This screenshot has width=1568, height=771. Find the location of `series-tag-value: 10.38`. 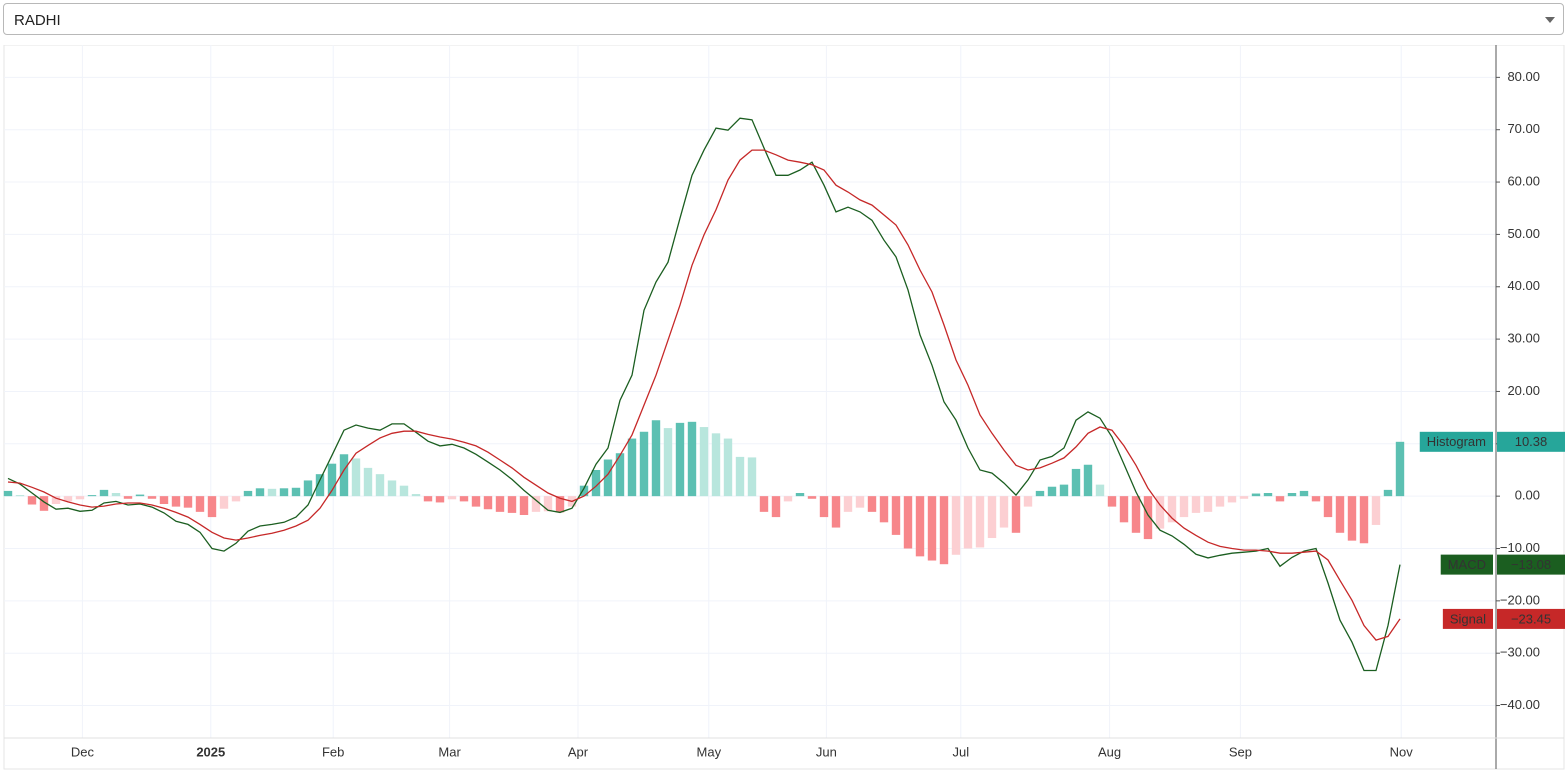

series-tag-value: 10.38 is located at coordinates (1531, 441).